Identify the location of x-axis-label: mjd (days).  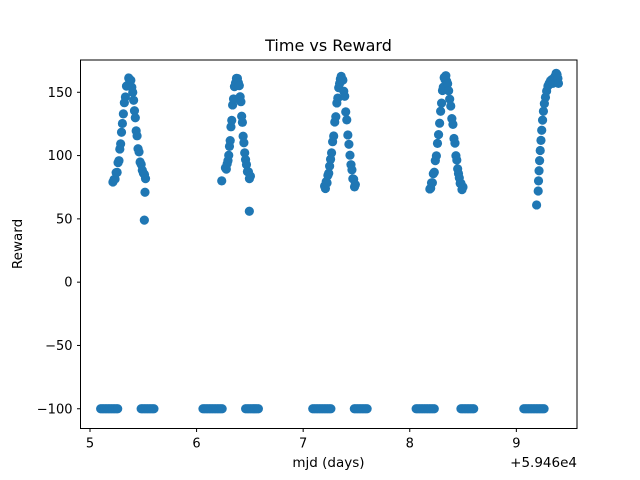
(328, 463).